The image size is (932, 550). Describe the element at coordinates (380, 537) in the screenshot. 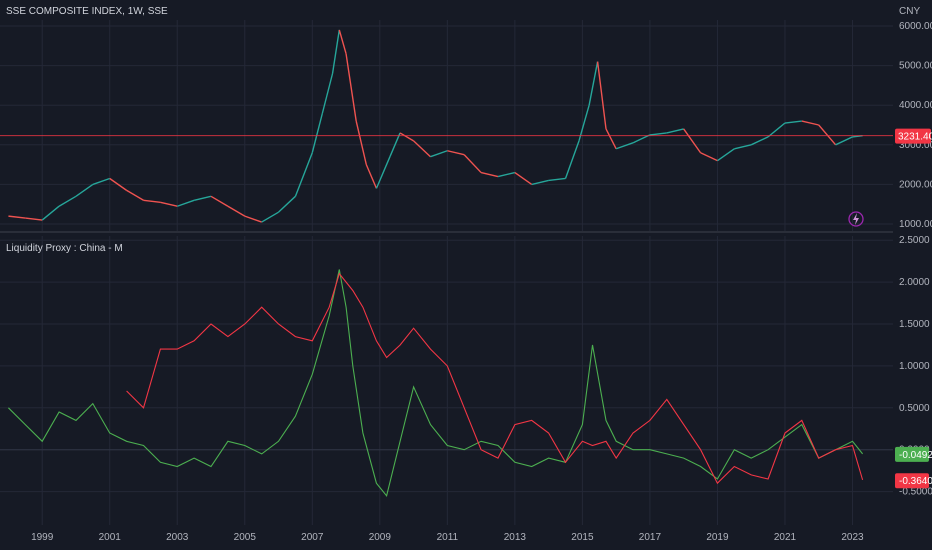

I see `x-tick-label: 2009` at that location.